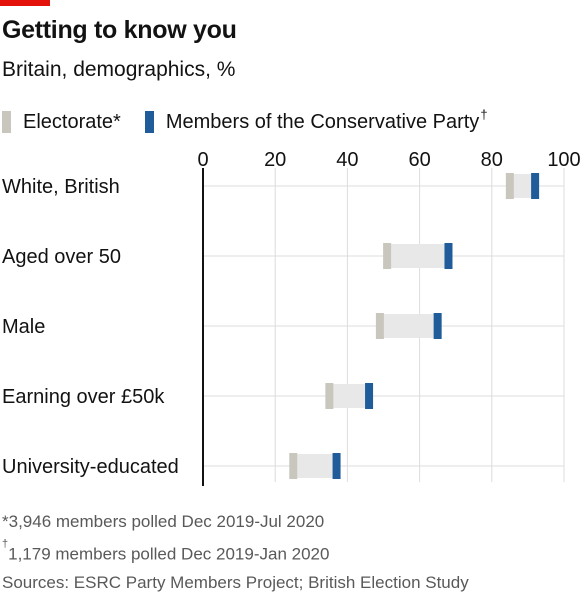 Image resolution: width=580 pixels, height=597 pixels. Describe the element at coordinates (149, 122) in the screenshot. I see `legend-swatch-members` at that location.